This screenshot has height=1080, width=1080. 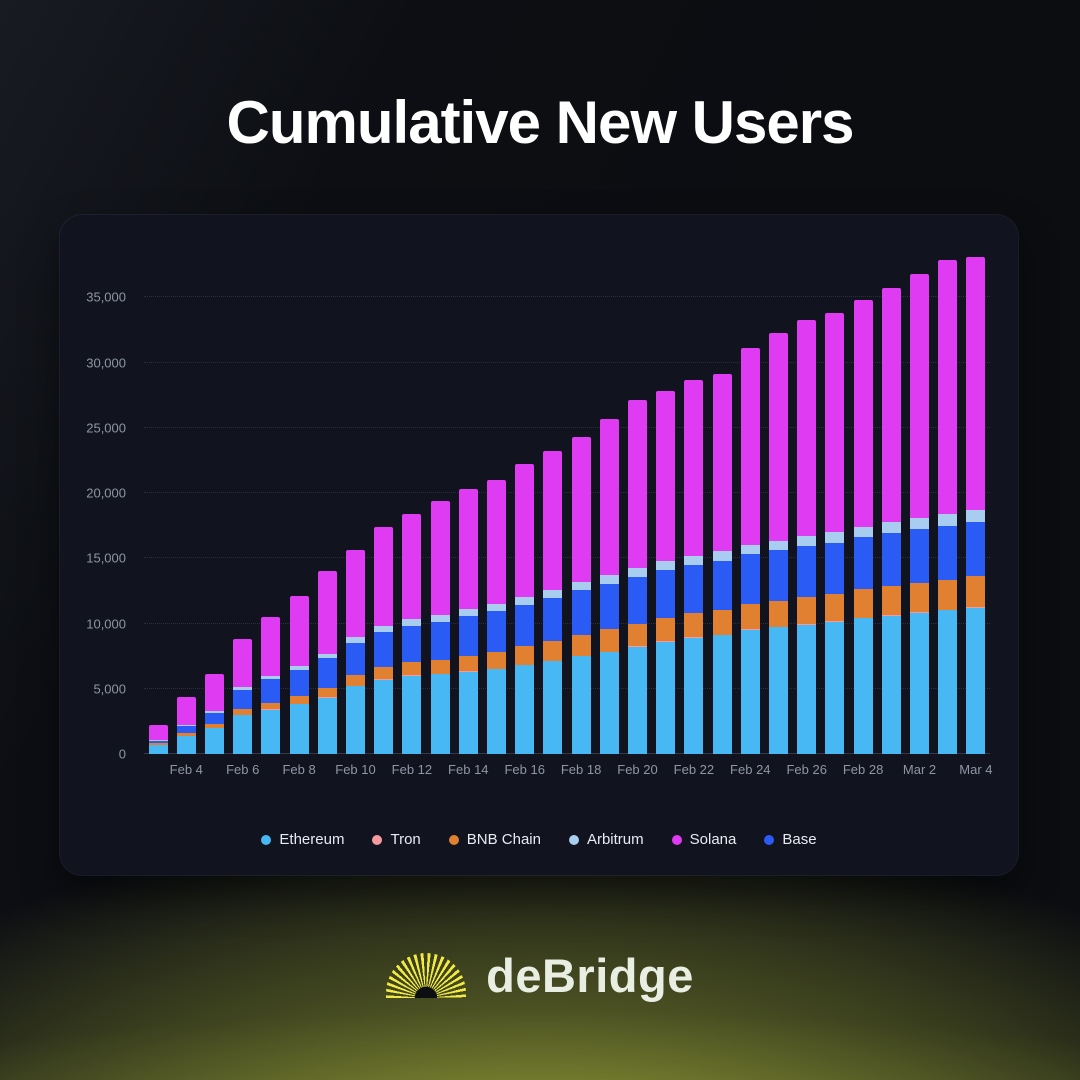 What do you see at coordinates (590, 975) in the screenshot?
I see `brand-name: deBridge` at bounding box center [590, 975].